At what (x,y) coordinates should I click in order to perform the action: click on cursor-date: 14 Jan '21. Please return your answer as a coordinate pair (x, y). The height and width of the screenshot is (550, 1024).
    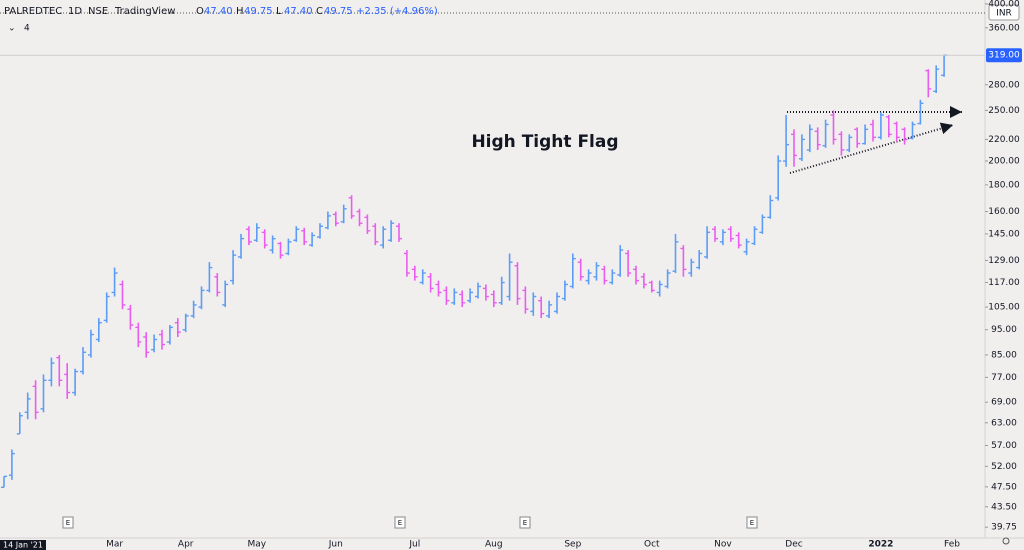
    Looking at the image, I should click on (23, 545).